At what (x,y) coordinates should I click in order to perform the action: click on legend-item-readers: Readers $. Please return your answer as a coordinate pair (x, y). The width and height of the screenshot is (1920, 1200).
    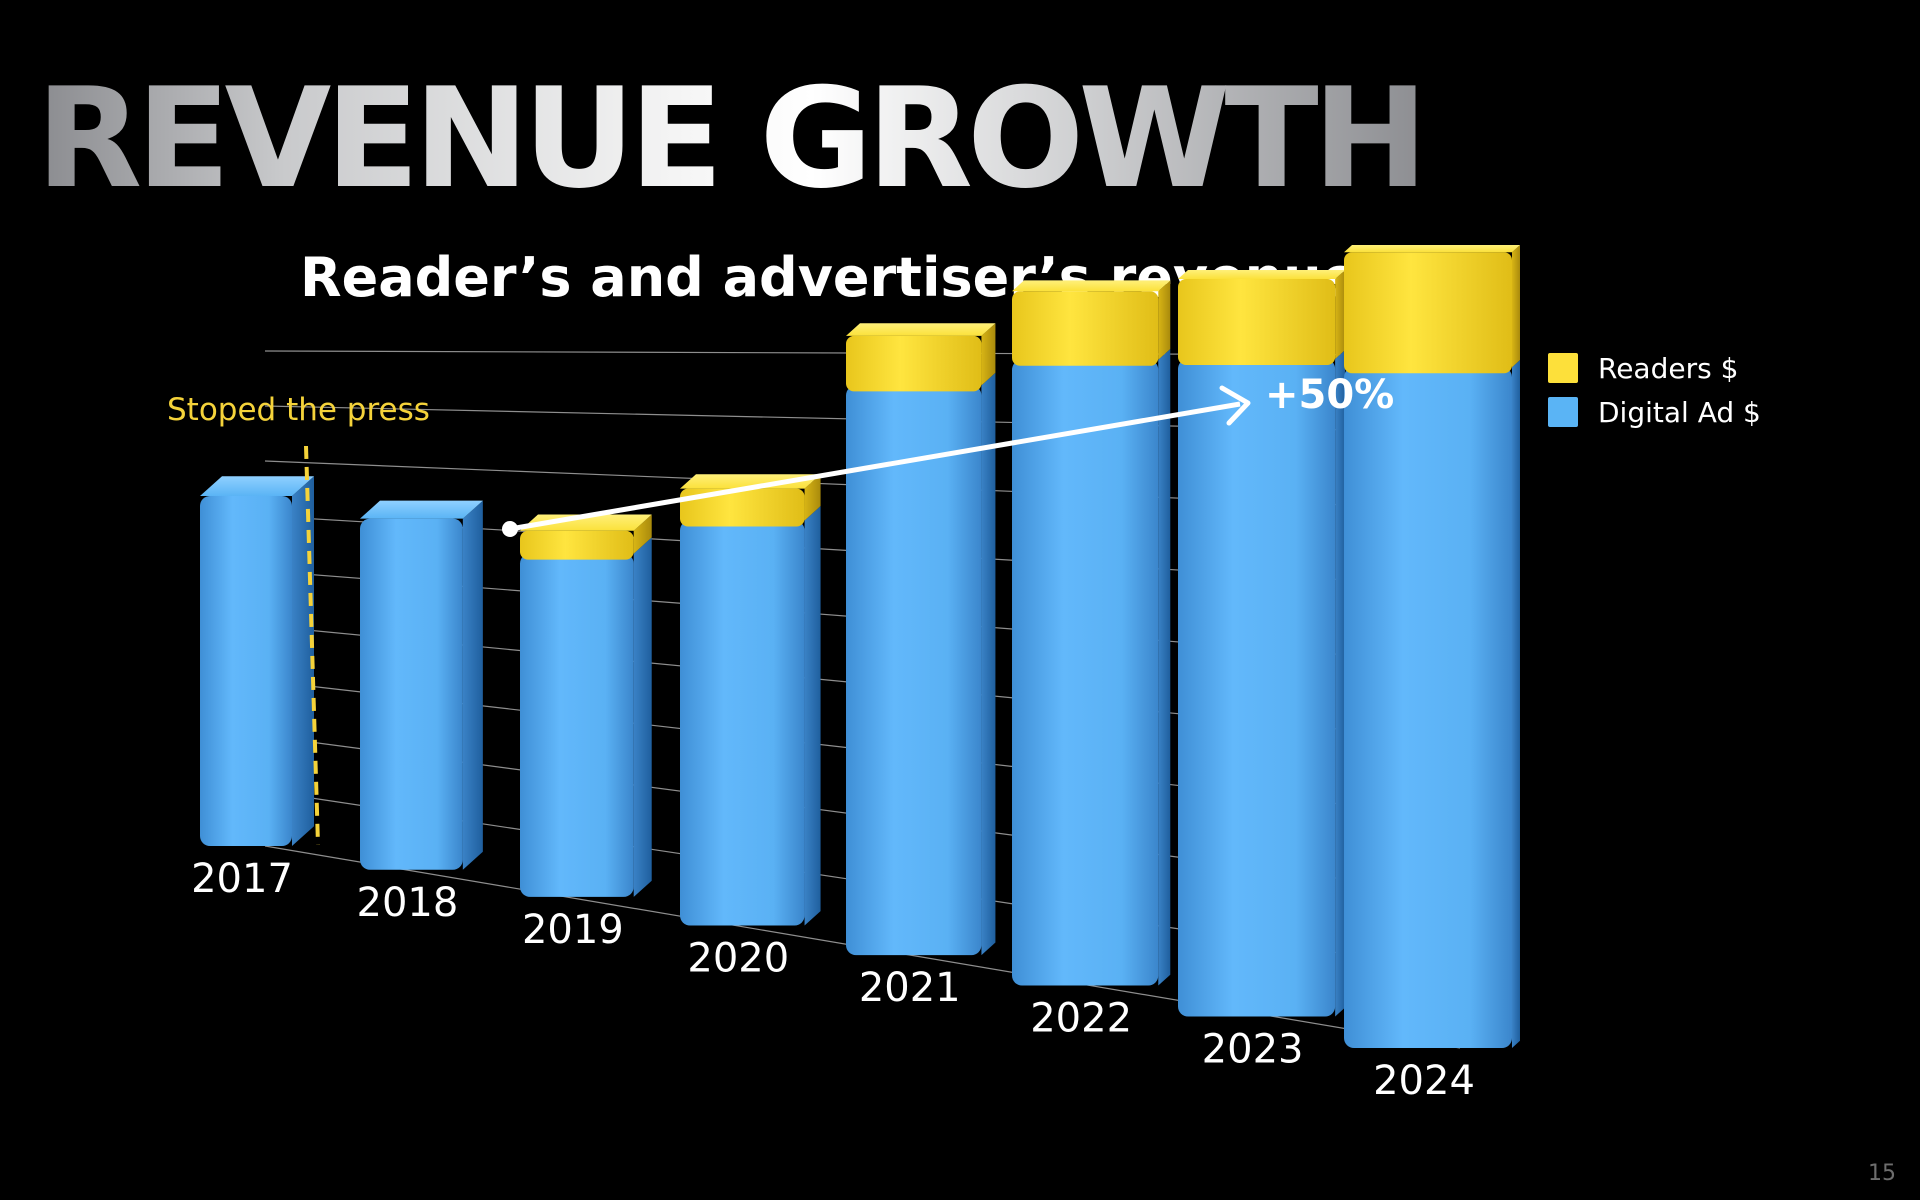
    Looking at the image, I should click on (1654, 368).